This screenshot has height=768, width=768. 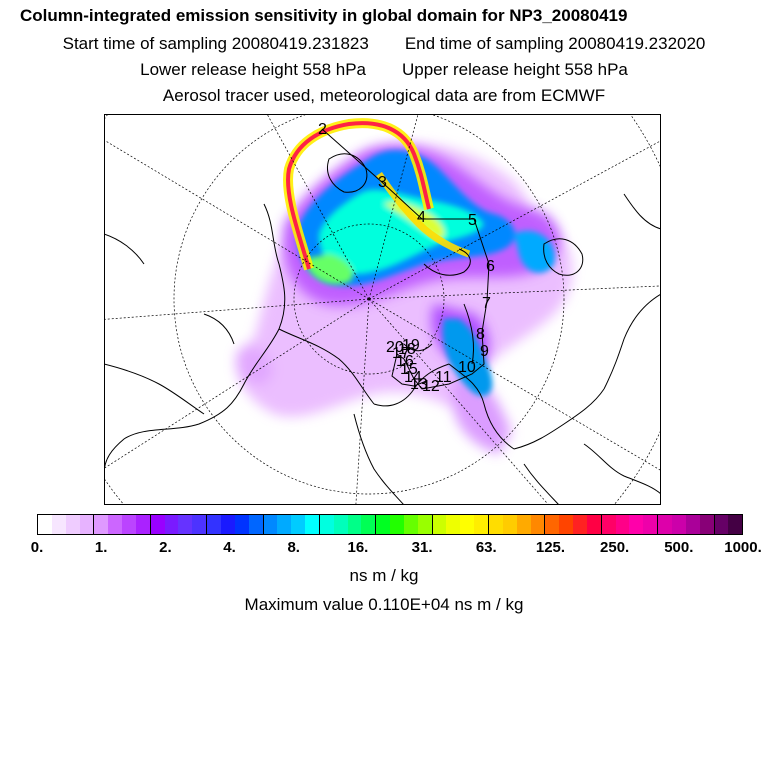 What do you see at coordinates (443, 377) in the screenshot?
I see `track-label-11: 11` at bounding box center [443, 377].